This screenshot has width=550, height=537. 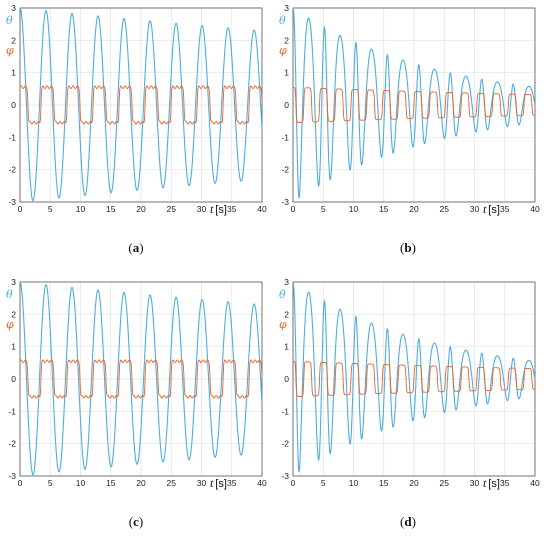 What do you see at coordinates (136, 521) in the screenshot?
I see `caption-c: (c)` at bounding box center [136, 521].